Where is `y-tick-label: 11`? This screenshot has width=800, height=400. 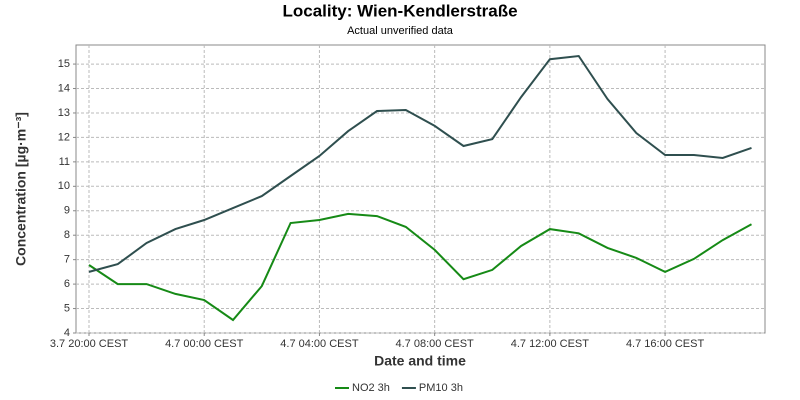
y-tick-label: 11 is located at coordinates (64, 162).